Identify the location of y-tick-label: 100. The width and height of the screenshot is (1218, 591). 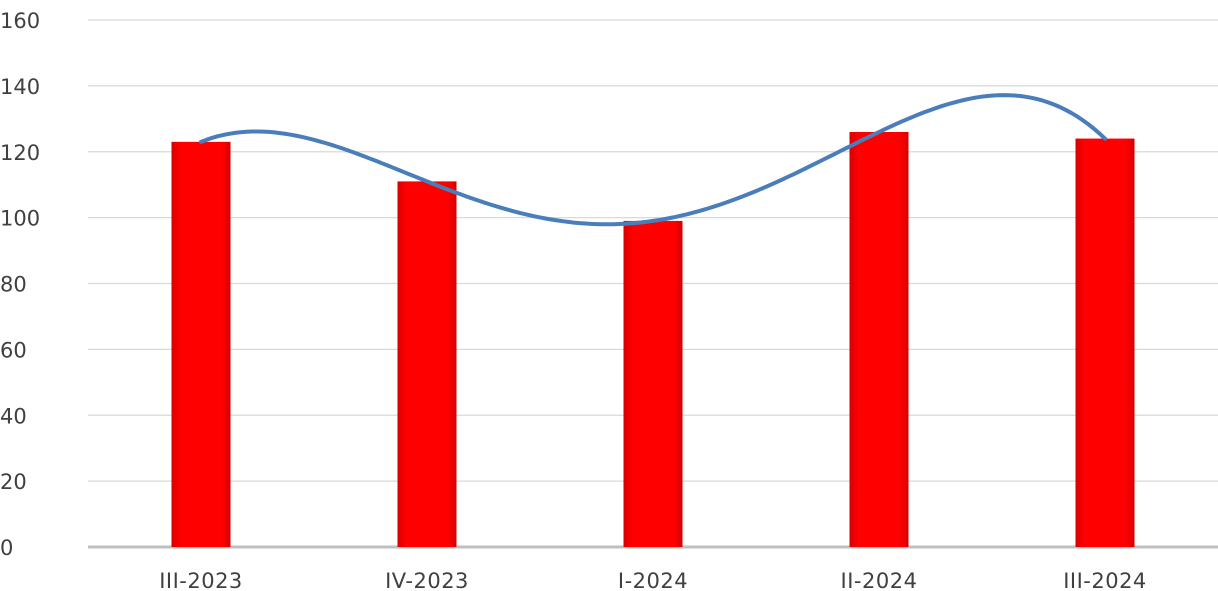
(20, 219).